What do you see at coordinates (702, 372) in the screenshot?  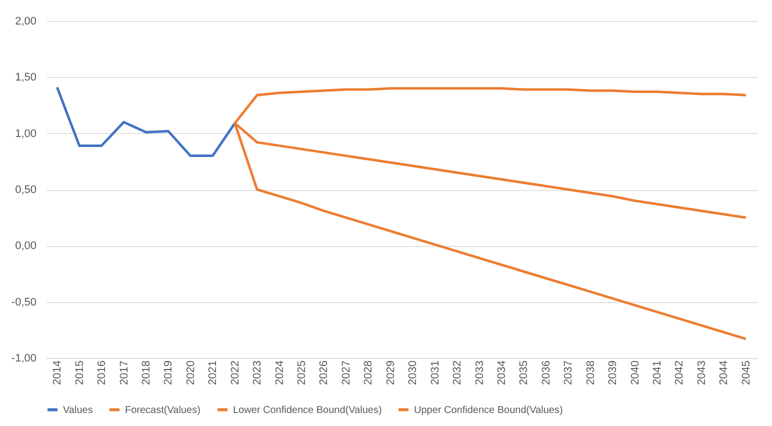 I see `x-tick-label: 2043` at bounding box center [702, 372].